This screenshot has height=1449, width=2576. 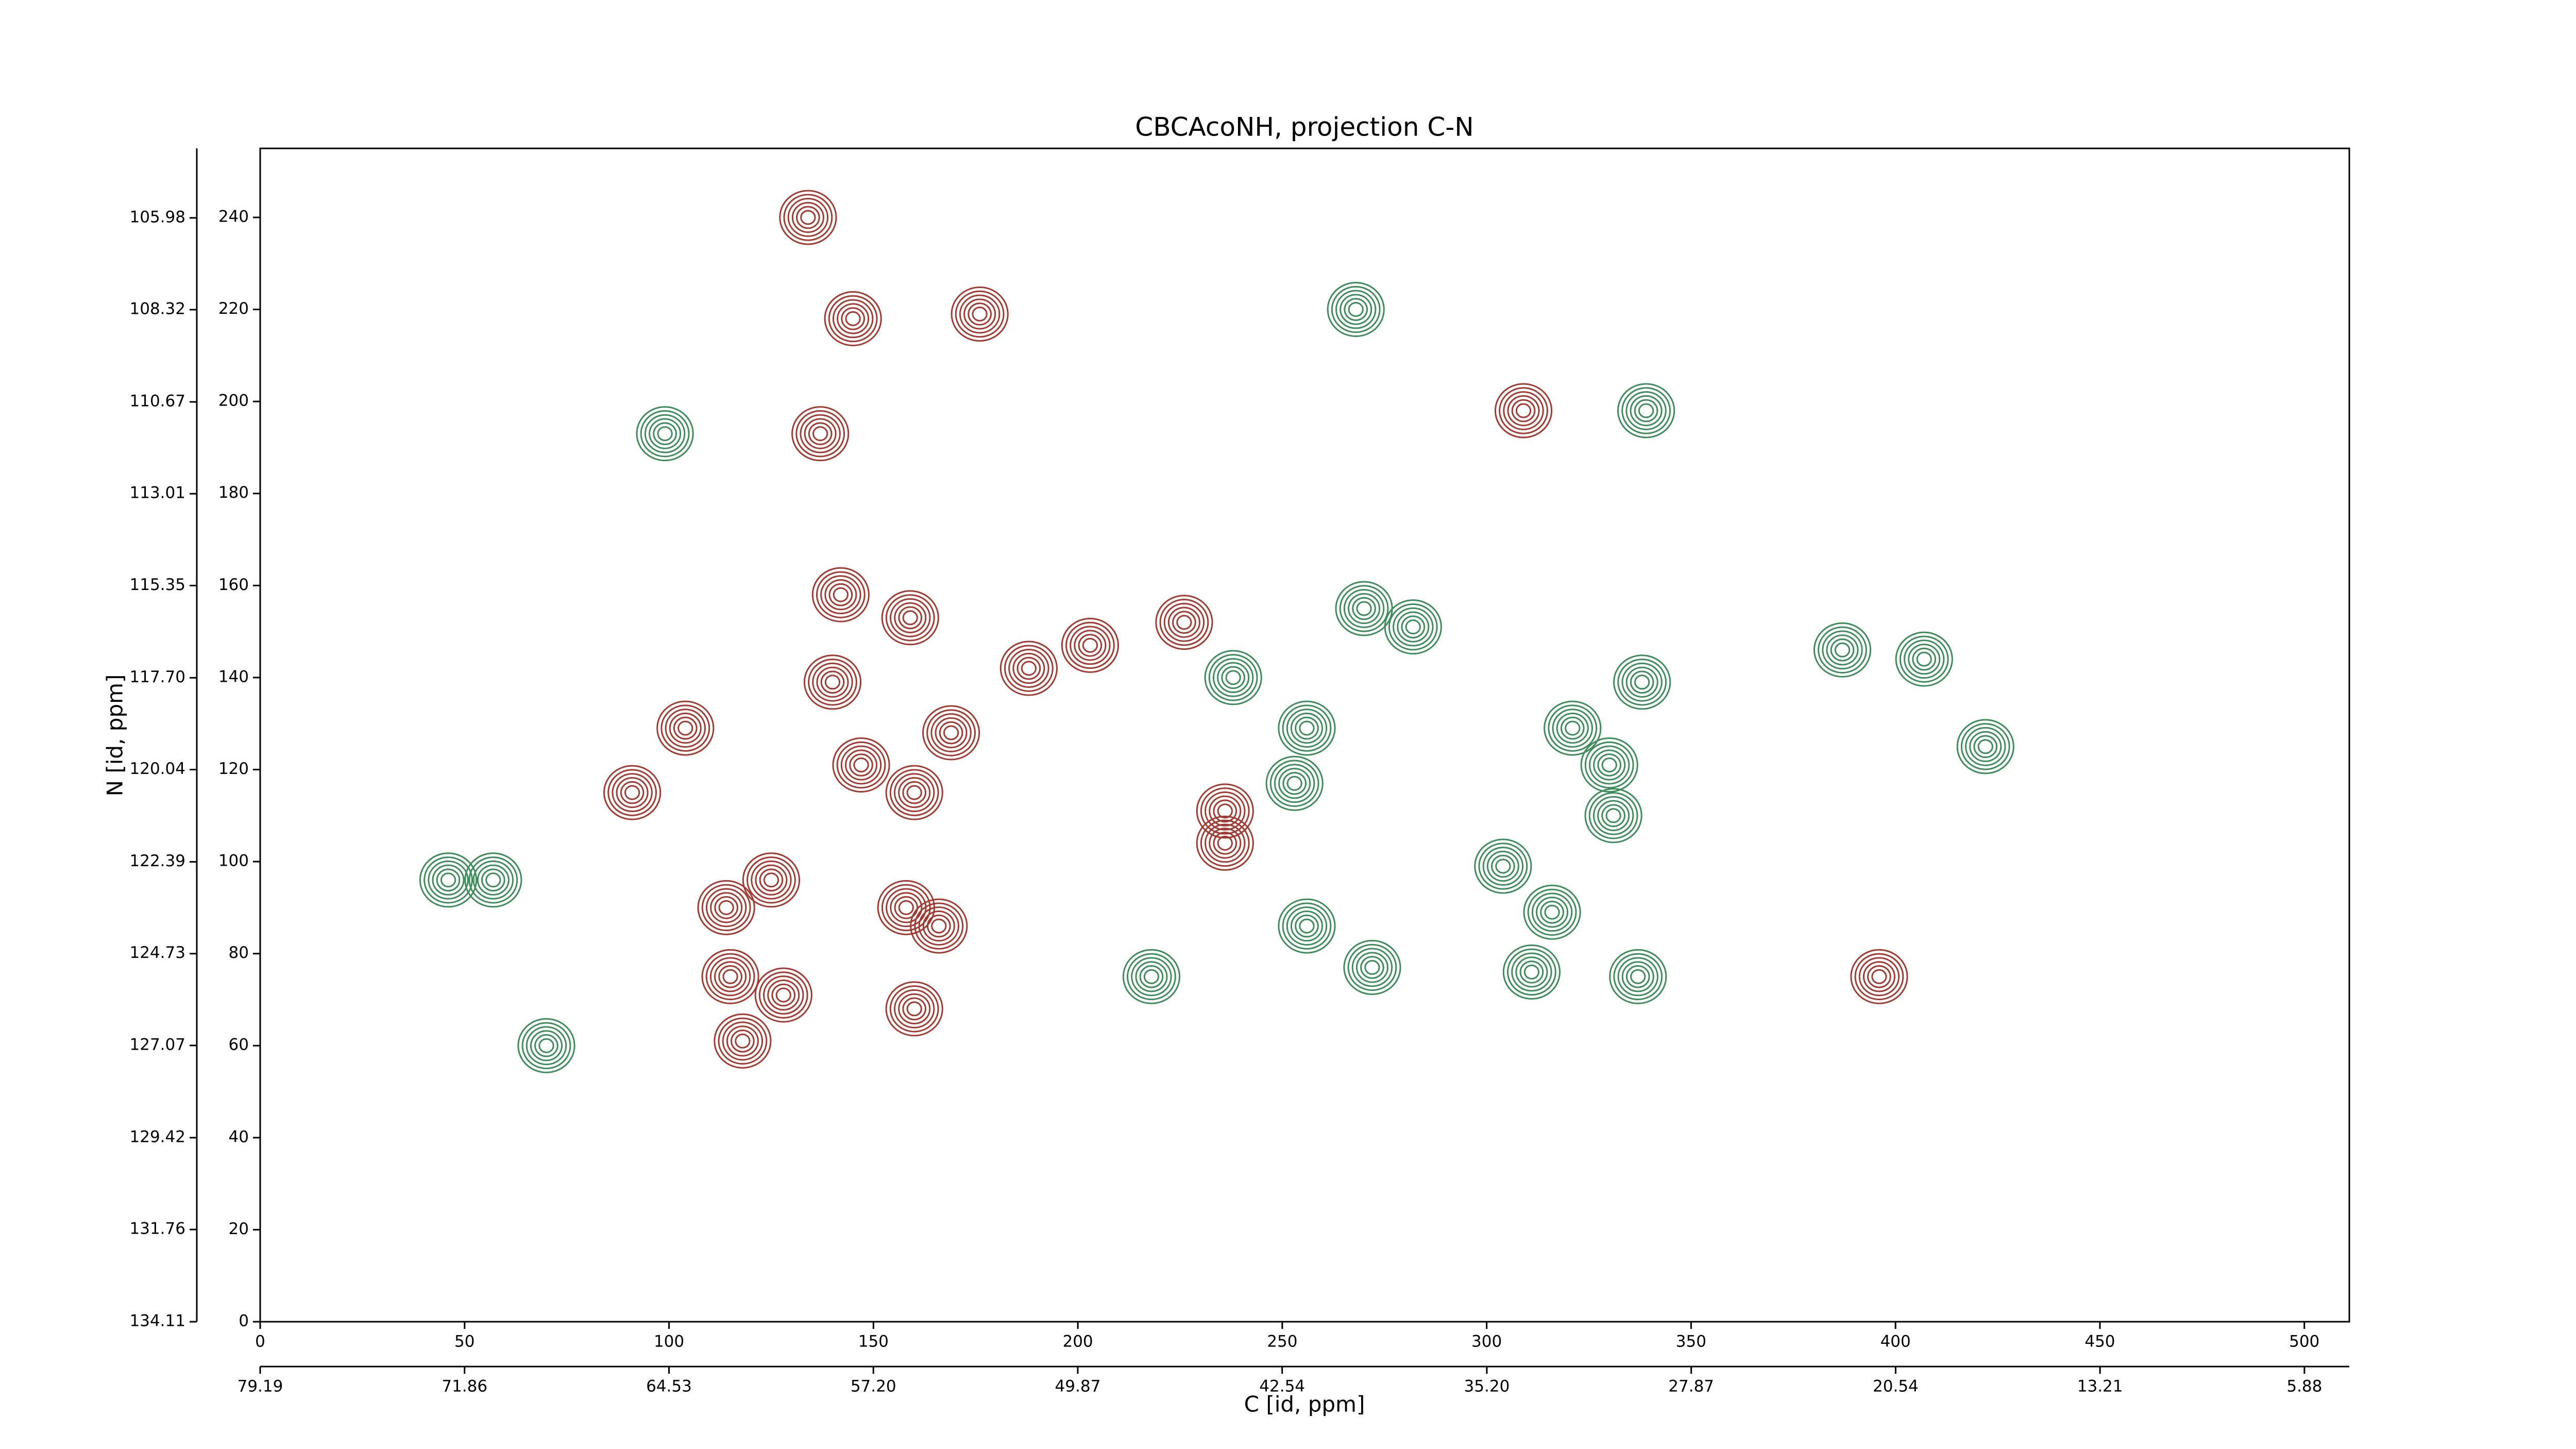 What do you see at coordinates (669, 1342) in the screenshot?
I see `x-tick-label: 100` at bounding box center [669, 1342].